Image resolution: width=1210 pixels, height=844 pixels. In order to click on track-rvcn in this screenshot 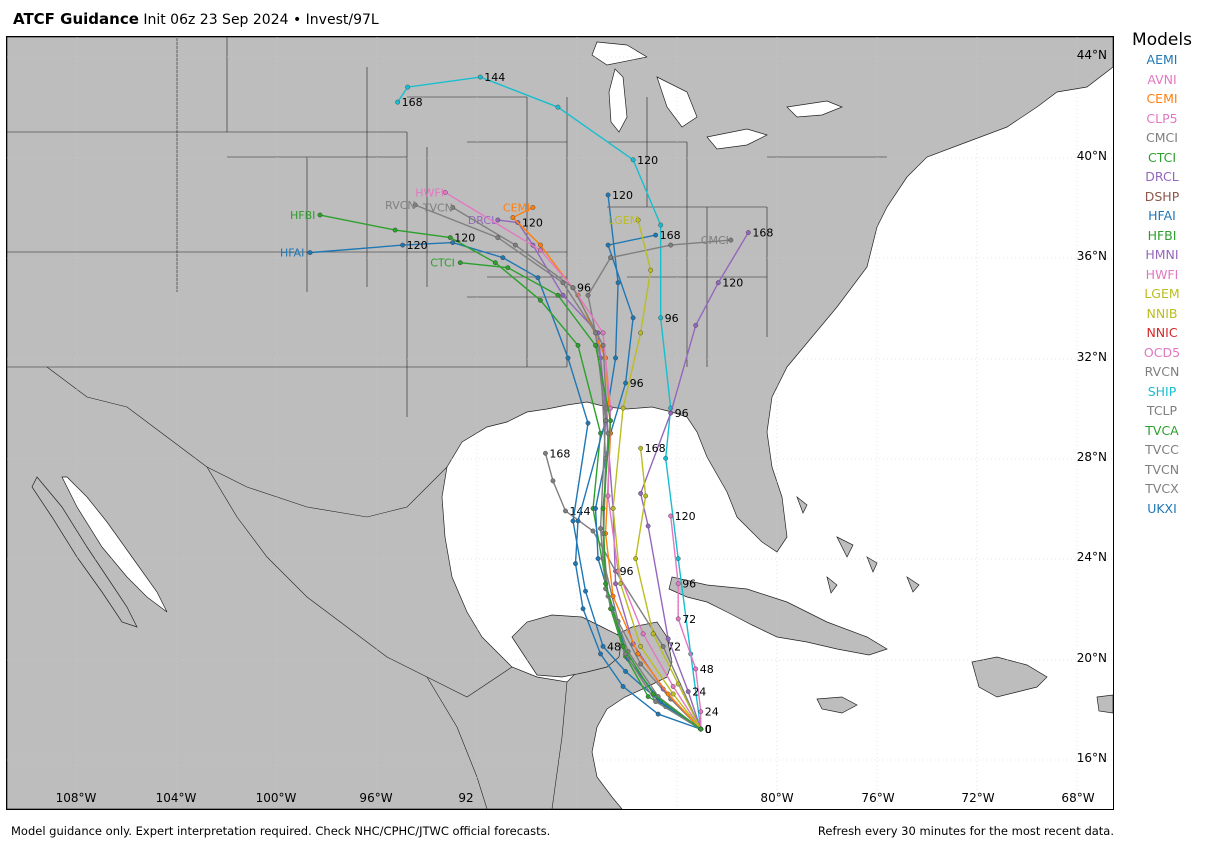, I will do `click(558, 467)`.